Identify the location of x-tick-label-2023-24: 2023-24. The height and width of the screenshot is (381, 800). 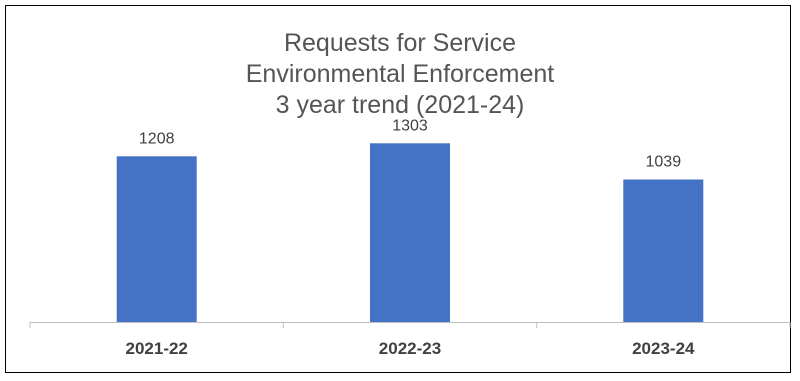
(663, 348).